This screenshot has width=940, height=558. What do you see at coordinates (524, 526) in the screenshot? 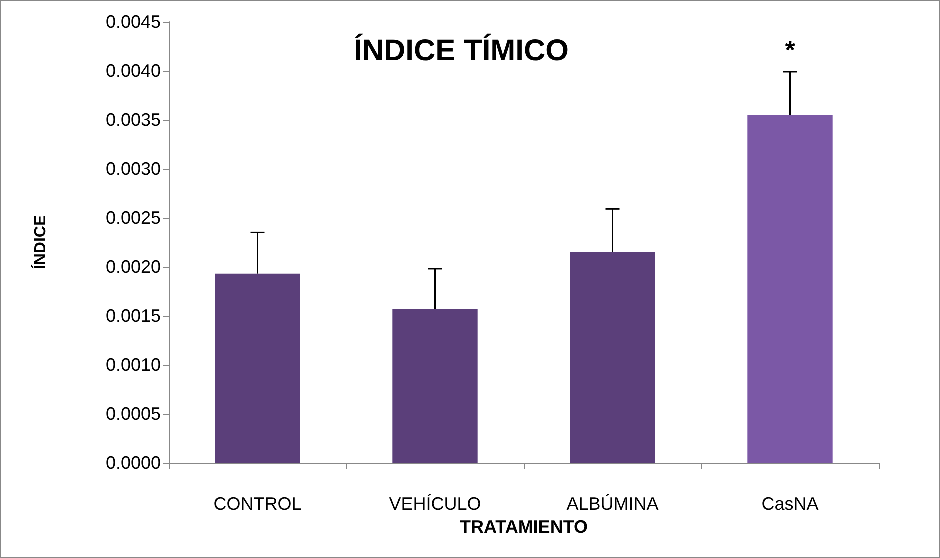
I see `x-axis-title: TRATAMIENTO` at bounding box center [524, 526].